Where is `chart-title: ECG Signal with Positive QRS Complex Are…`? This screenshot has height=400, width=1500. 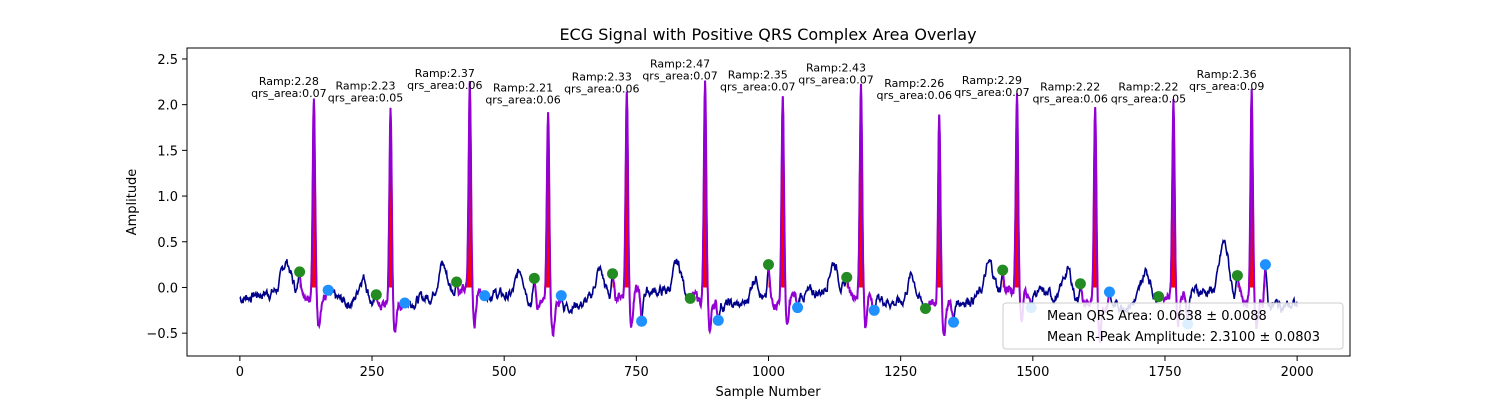
chart-title: ECG Signal with Positive QRS Complex Are… is located at coordinates (767, 34).